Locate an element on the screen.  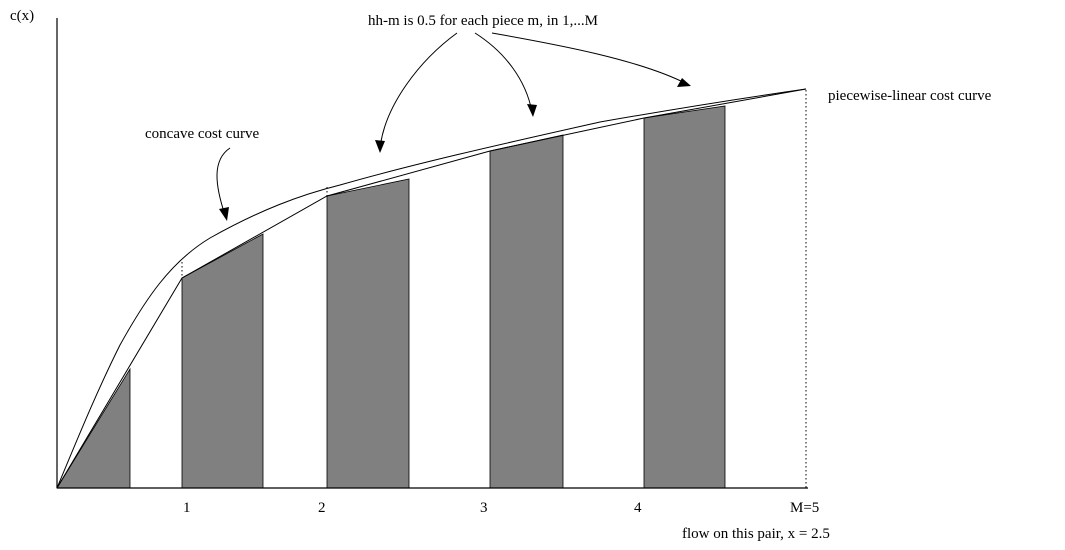
tick-label: 4 is located at coordinates (638, 508).